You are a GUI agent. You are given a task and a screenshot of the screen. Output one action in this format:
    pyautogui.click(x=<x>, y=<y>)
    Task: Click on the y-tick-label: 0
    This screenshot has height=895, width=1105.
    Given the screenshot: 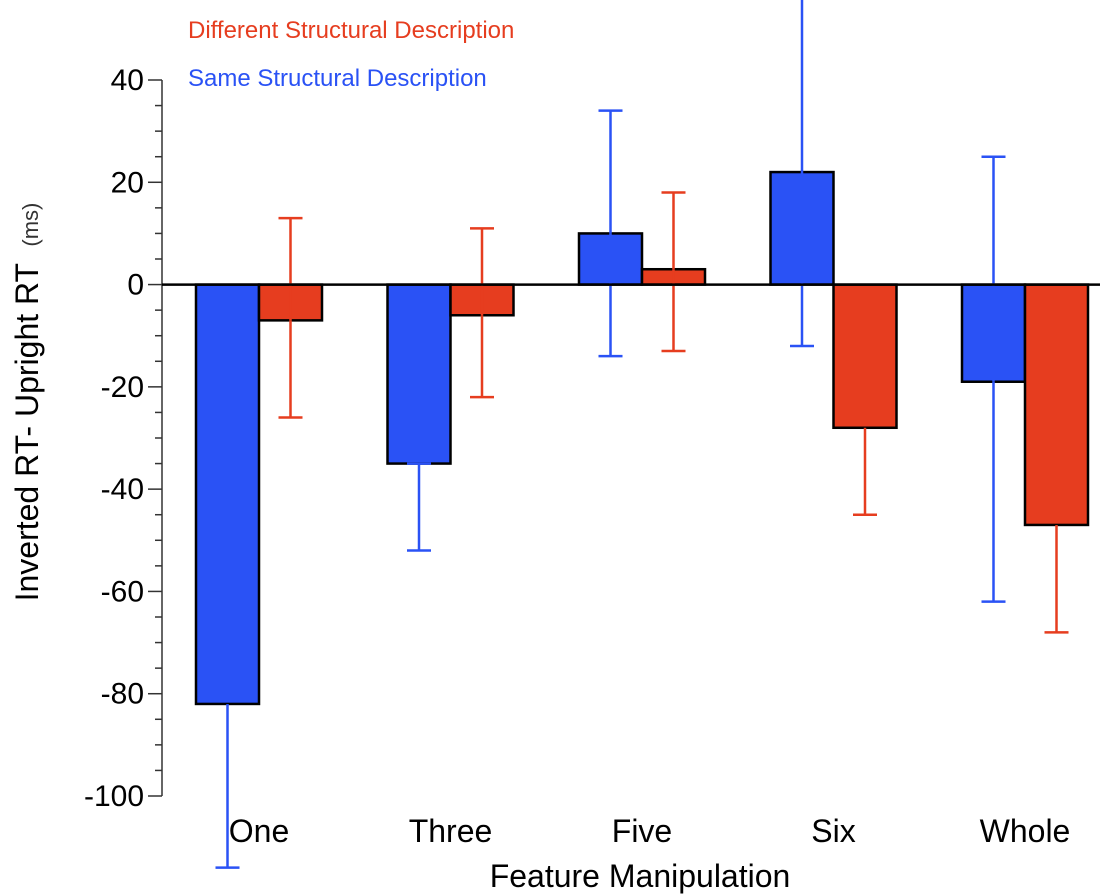 What is the action you would take?
    pyautogui.click(x=135, y=285)
    